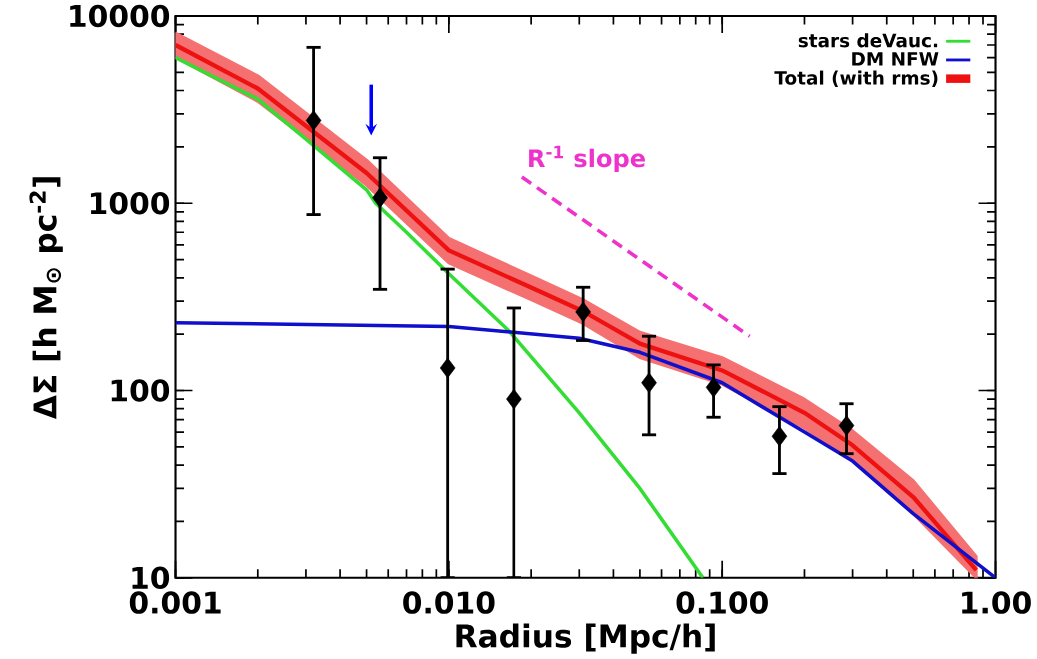 This screenshot has width=1037, height=659. I want to click on x-axis-title: Radius [Mpc/h], so click(585, 639).